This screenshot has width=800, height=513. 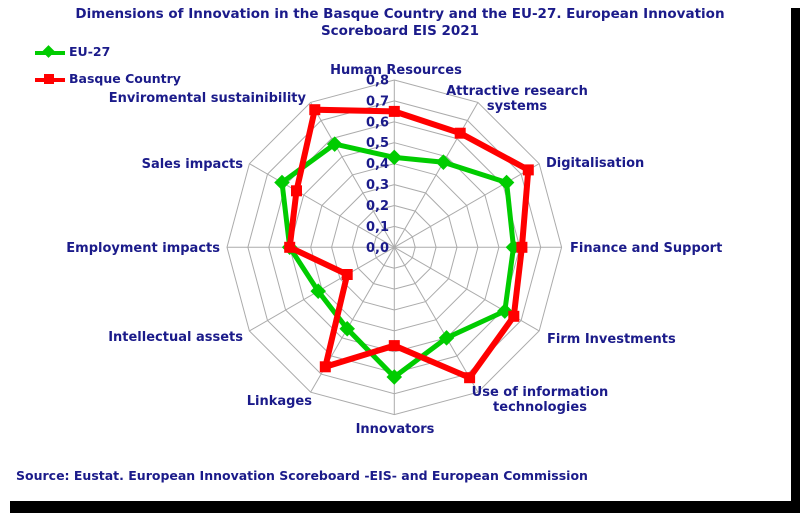 What do you see at coordinates (280, 401) in the screenshot?
I see `axis-label-linkages: Linkages` at bounding box center [280, 401].